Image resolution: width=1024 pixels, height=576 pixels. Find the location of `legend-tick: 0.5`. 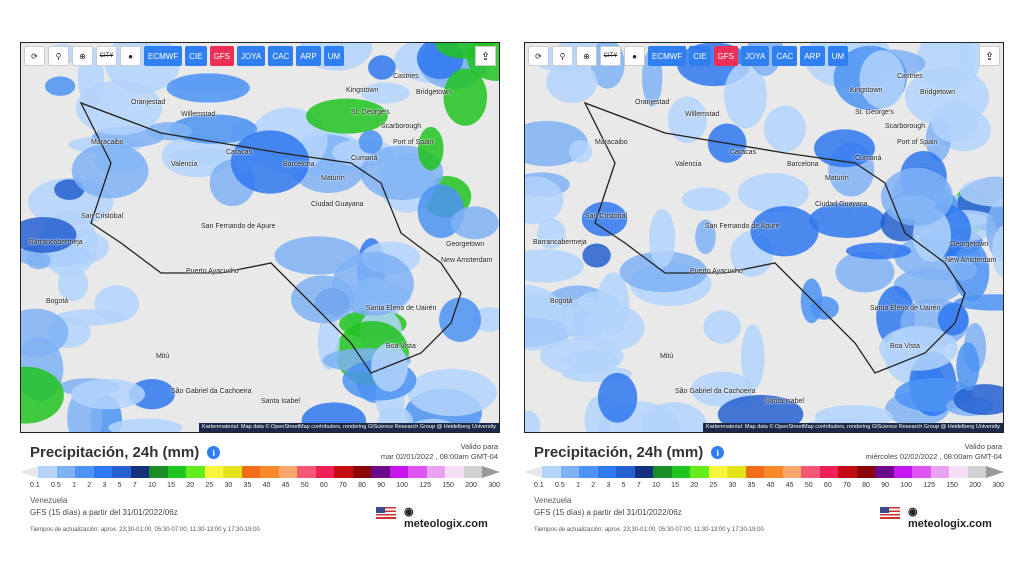

legend-tick: 0.5 is located at coordinates (560, 485).